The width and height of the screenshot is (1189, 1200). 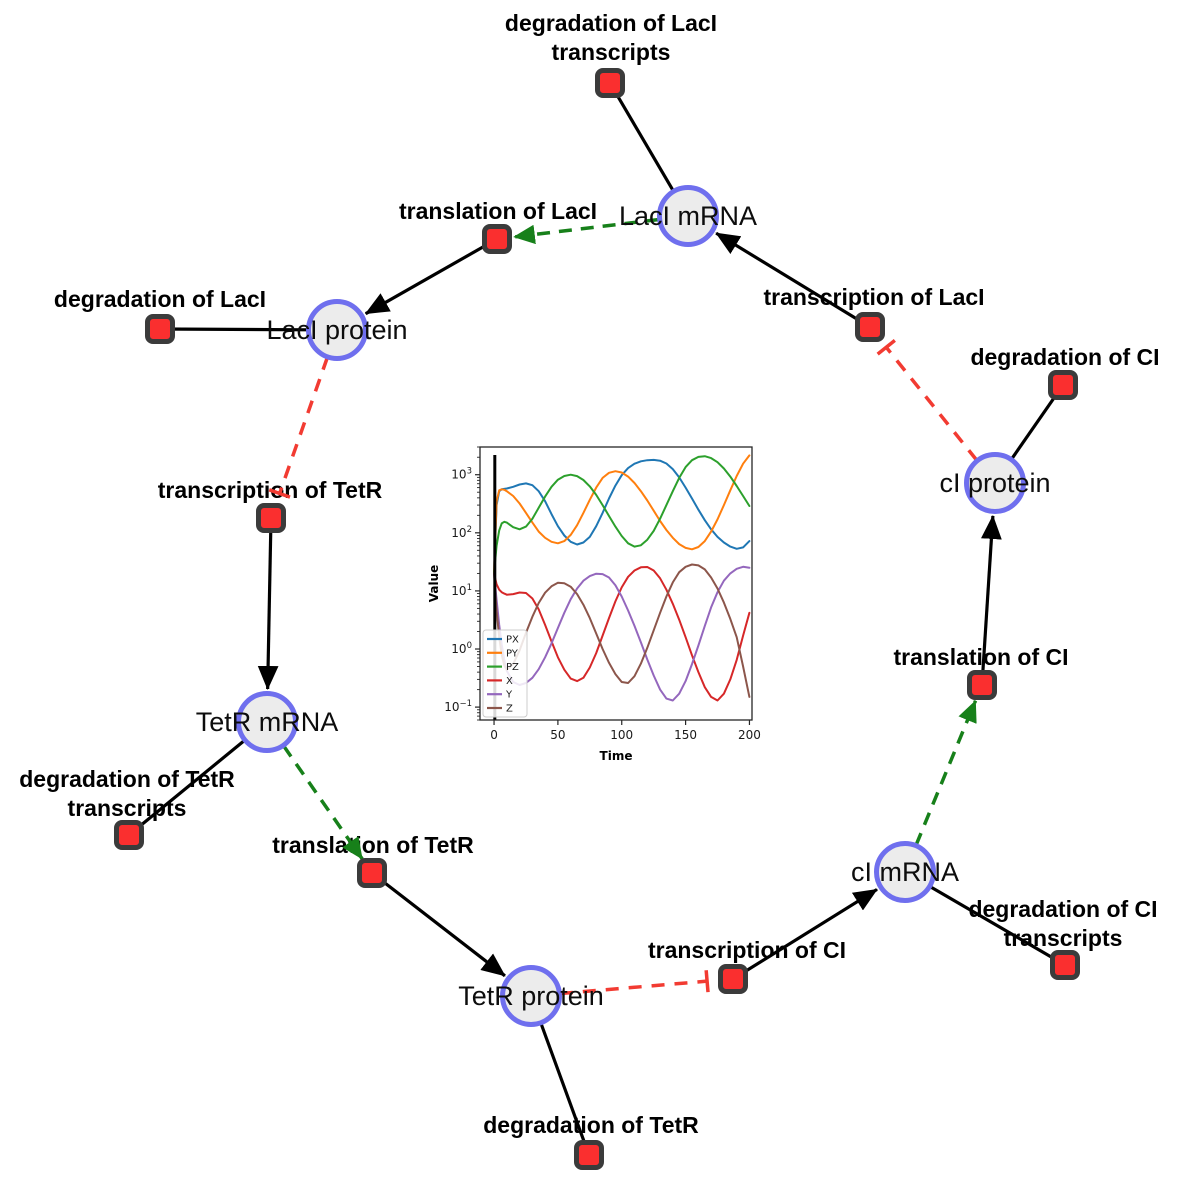 What do you see at coordinates (431, 276) in the screenshot?
I see `edge-production-translation-laci-to-laci-protein` at bounding box center [431, 276].